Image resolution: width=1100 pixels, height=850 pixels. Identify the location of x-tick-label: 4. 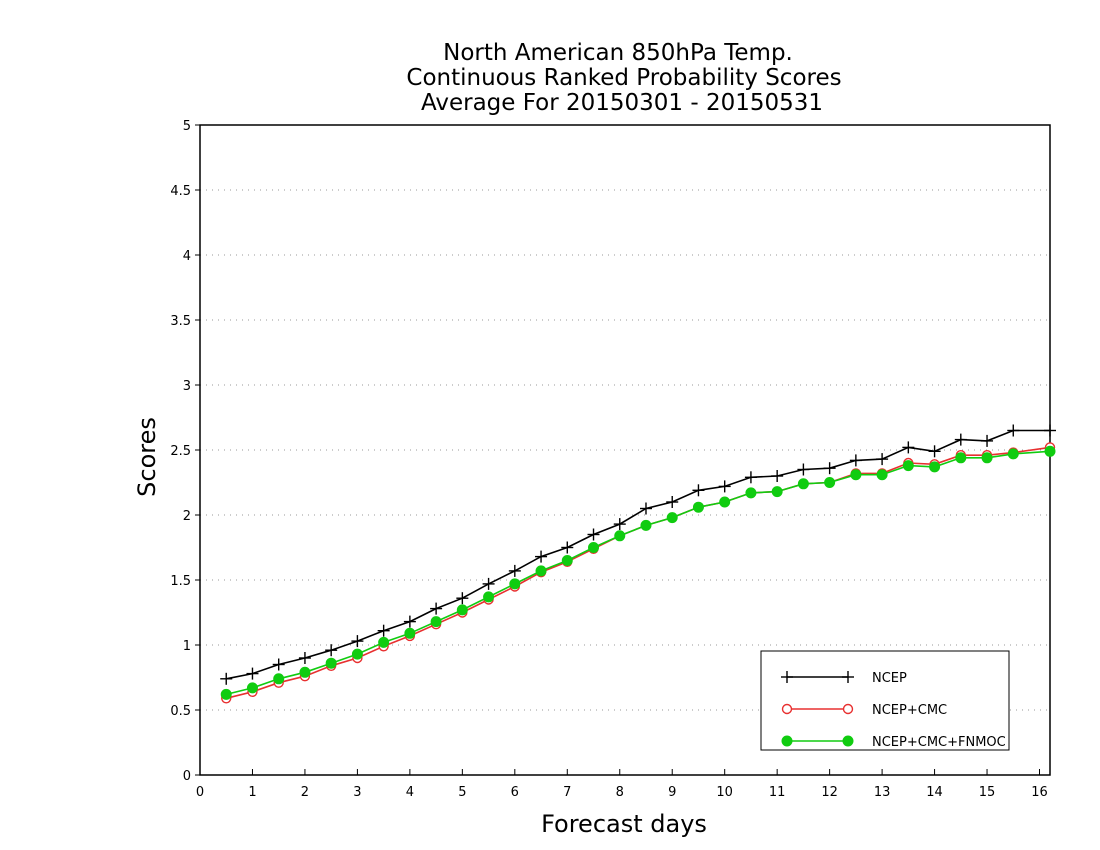
(410, 792).